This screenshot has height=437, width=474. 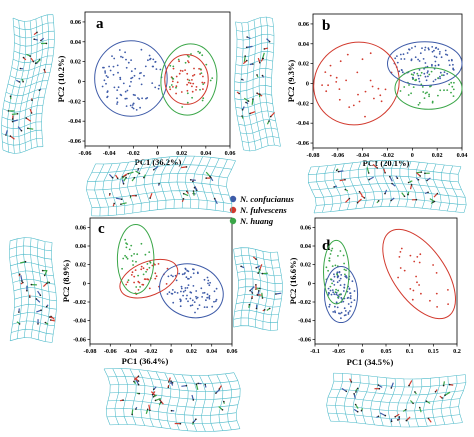 I want to click on x-tick-label: -0.04, so click(x=362, y=155).